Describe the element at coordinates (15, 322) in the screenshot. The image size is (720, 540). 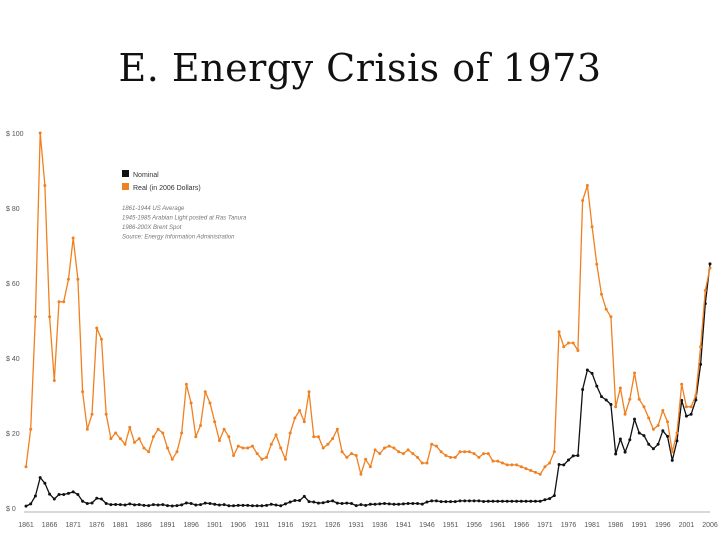
I see `y-axis: $ 0 $ 20 $ 40 $ 60 $ 80 $ 100` at that location.